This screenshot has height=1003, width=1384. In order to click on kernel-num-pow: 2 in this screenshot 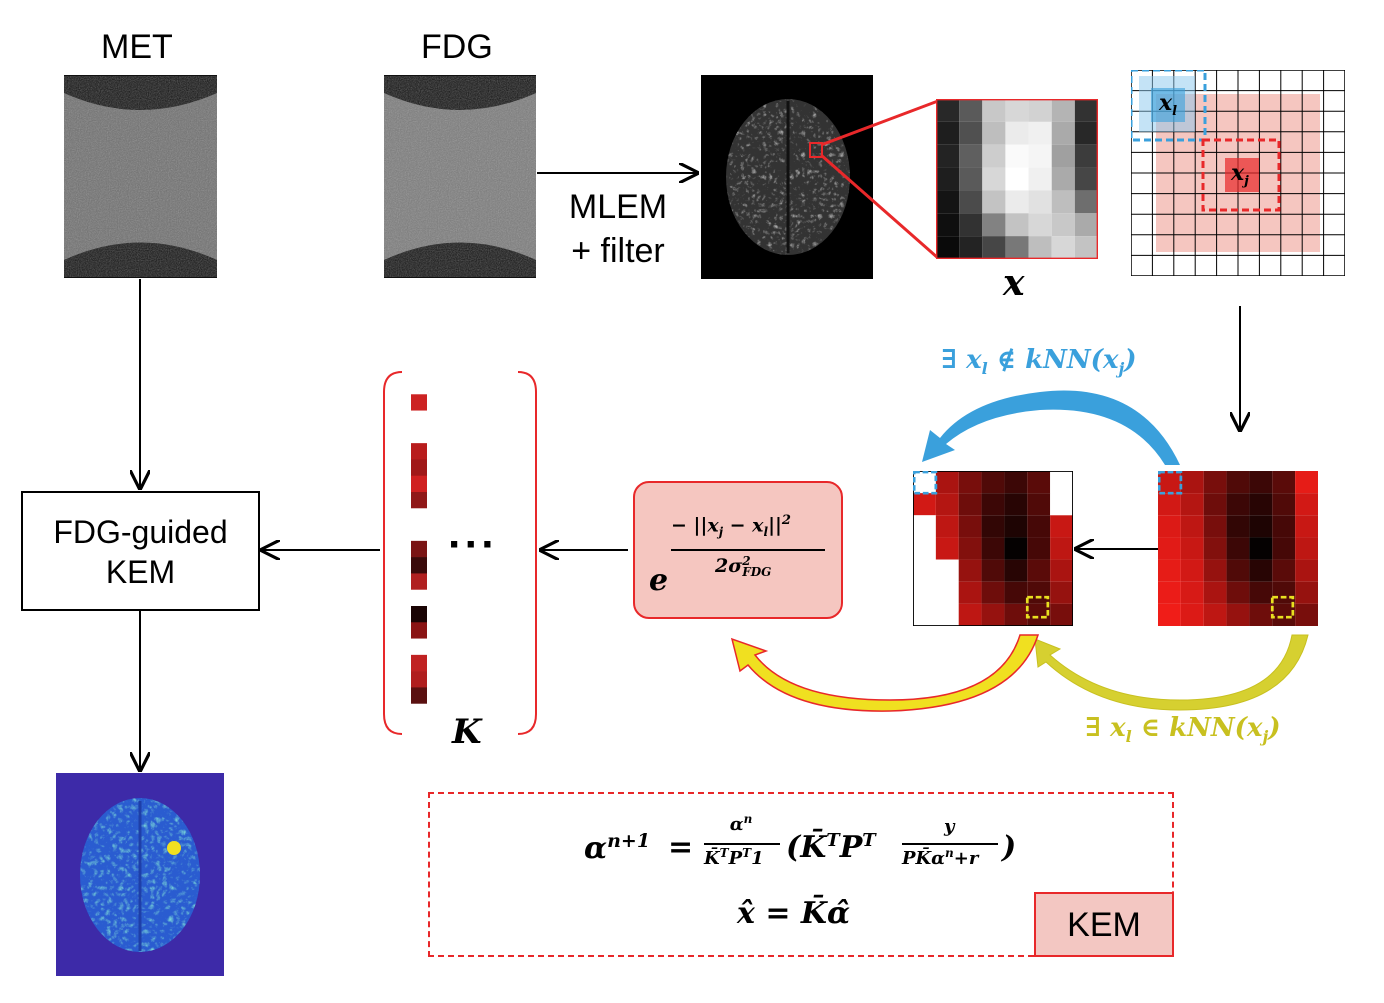, I will do `click(786, 520)`.